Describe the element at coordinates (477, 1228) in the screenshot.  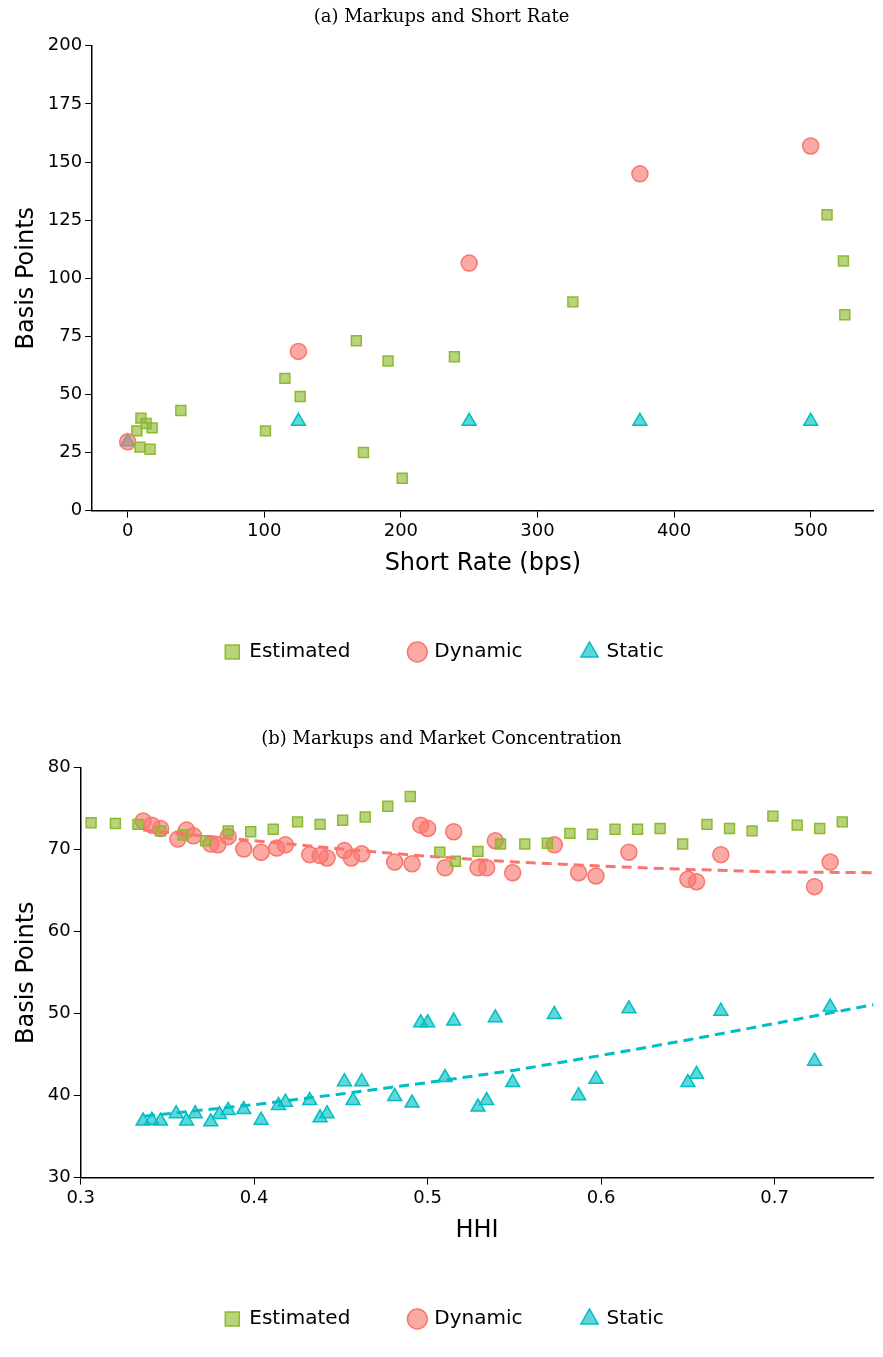
I see `x-axis-title: HHI` at that location.